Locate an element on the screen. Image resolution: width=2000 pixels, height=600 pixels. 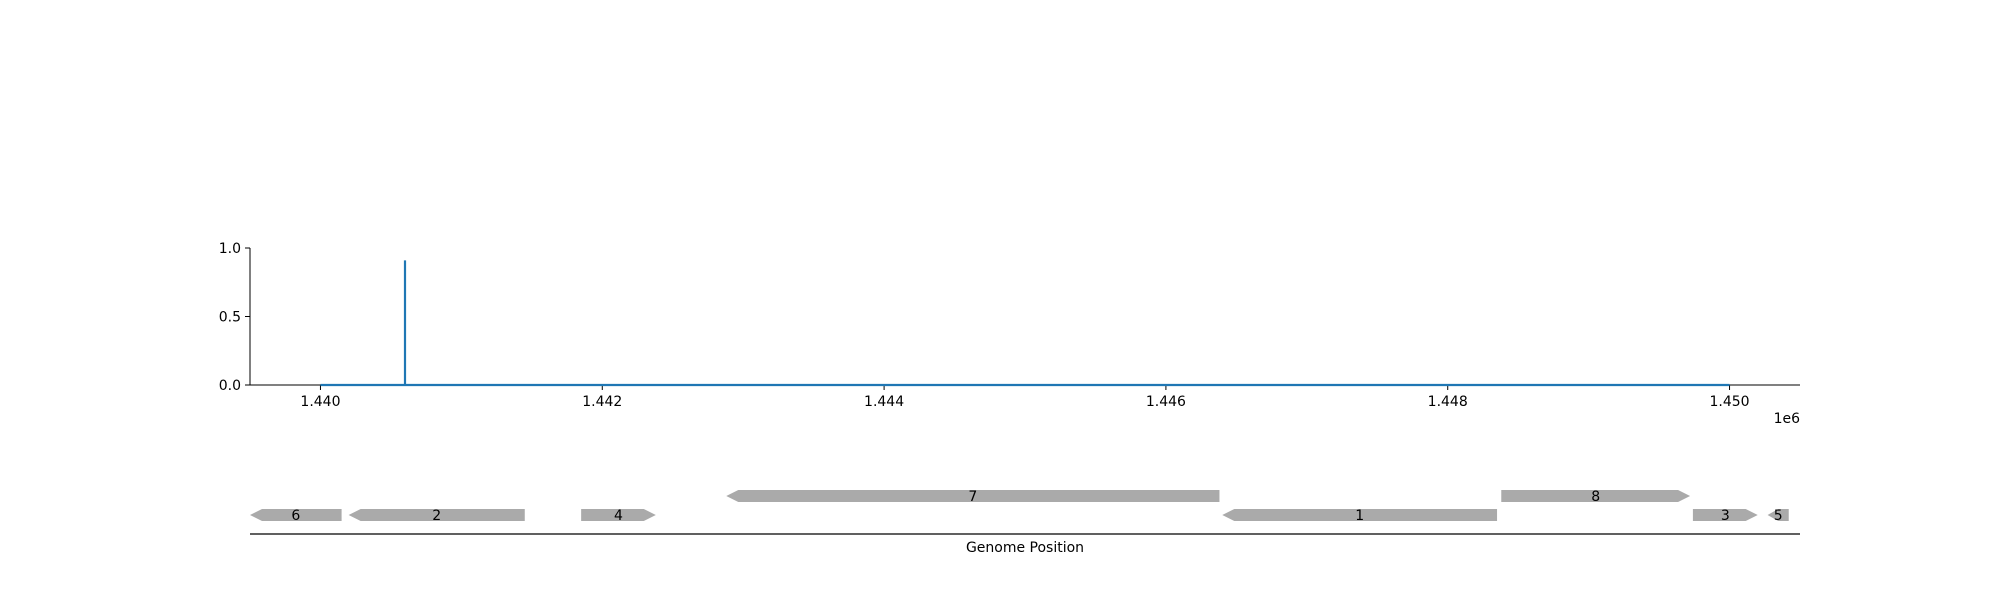
gene-label-3: 3 is located at coordinates (1725, 516).